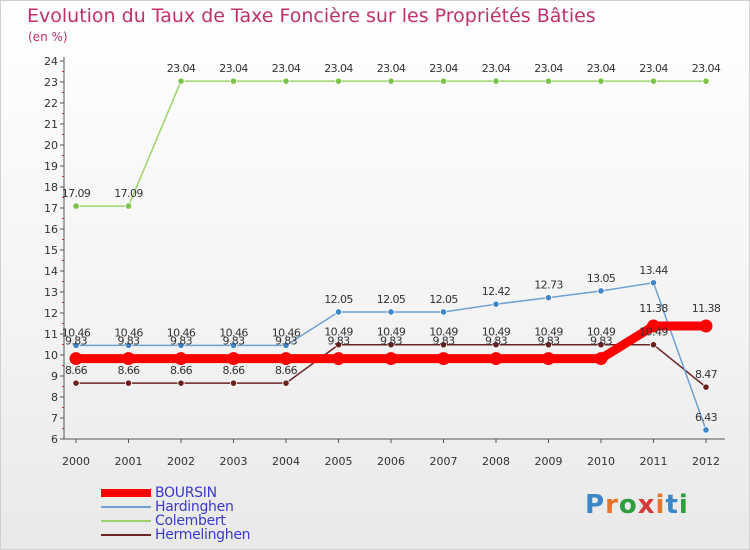  What do you see at coordinates (496, 291) in the screenshot?
I see `data-label-hardinghen: 12.42` at bounding box center [496, 291].